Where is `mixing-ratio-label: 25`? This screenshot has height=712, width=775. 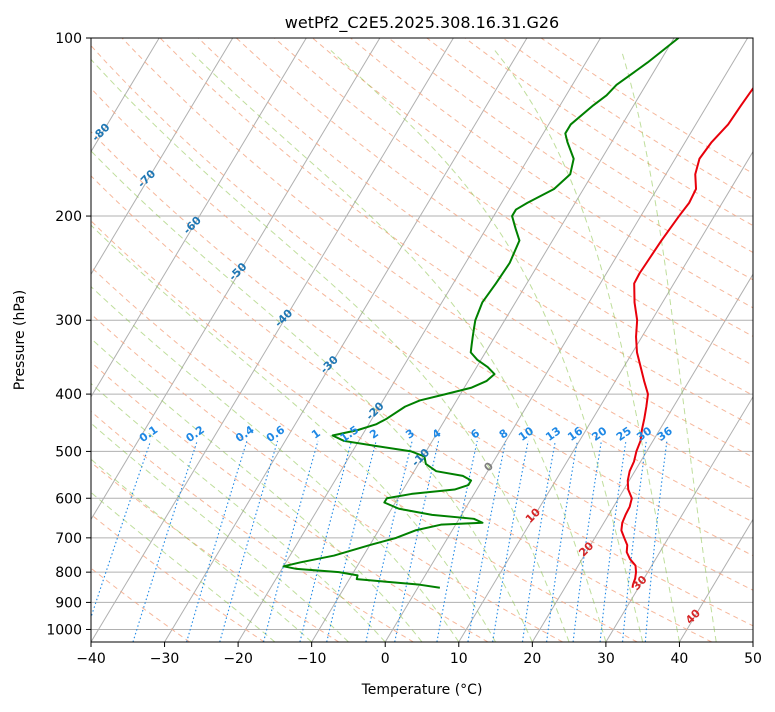
mixing-ratio-label: 25 is located at coordinates (624, 433).